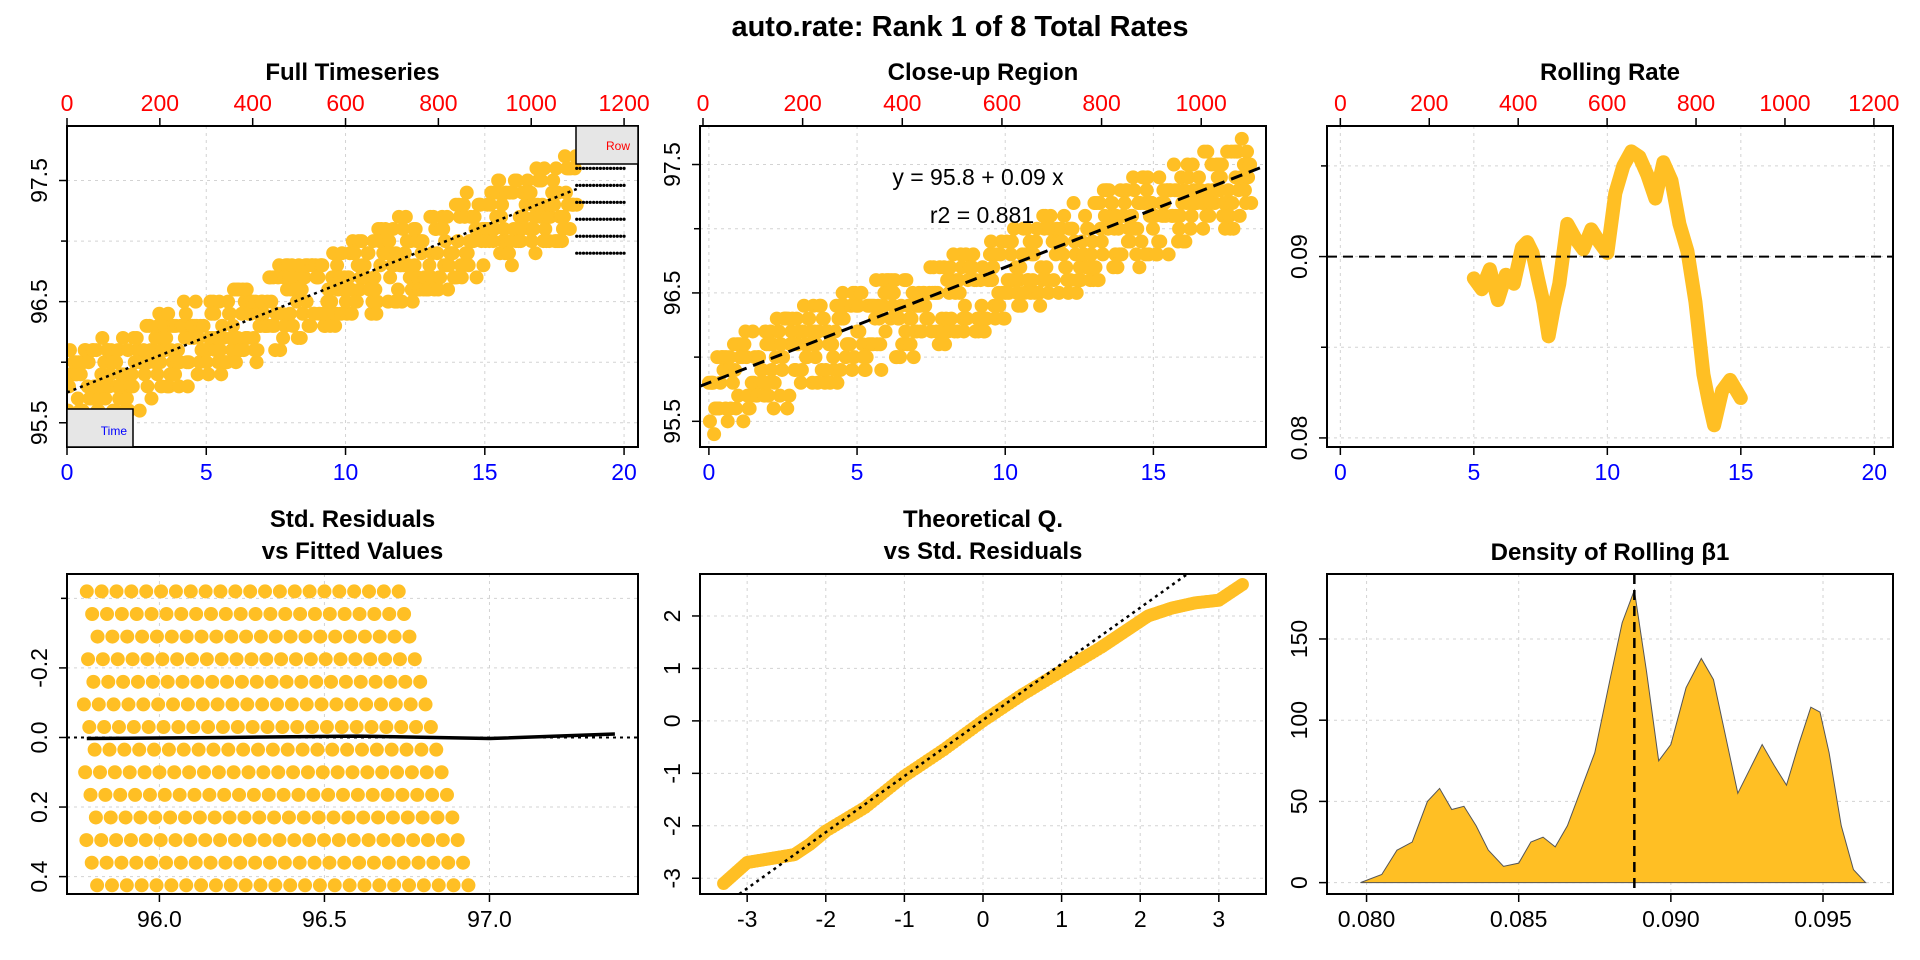 The width and height of the screenshot is (1920, 960). Describe the element at coordinates (1610, 286) in the screenshot. I see `plot-frame` at that location.